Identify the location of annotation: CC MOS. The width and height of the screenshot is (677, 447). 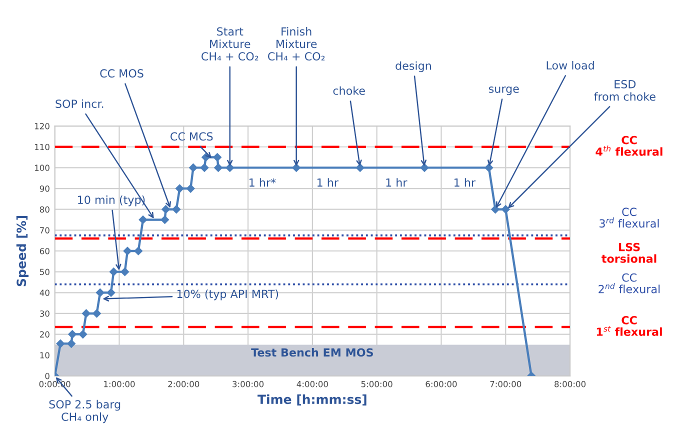
(122, 73).